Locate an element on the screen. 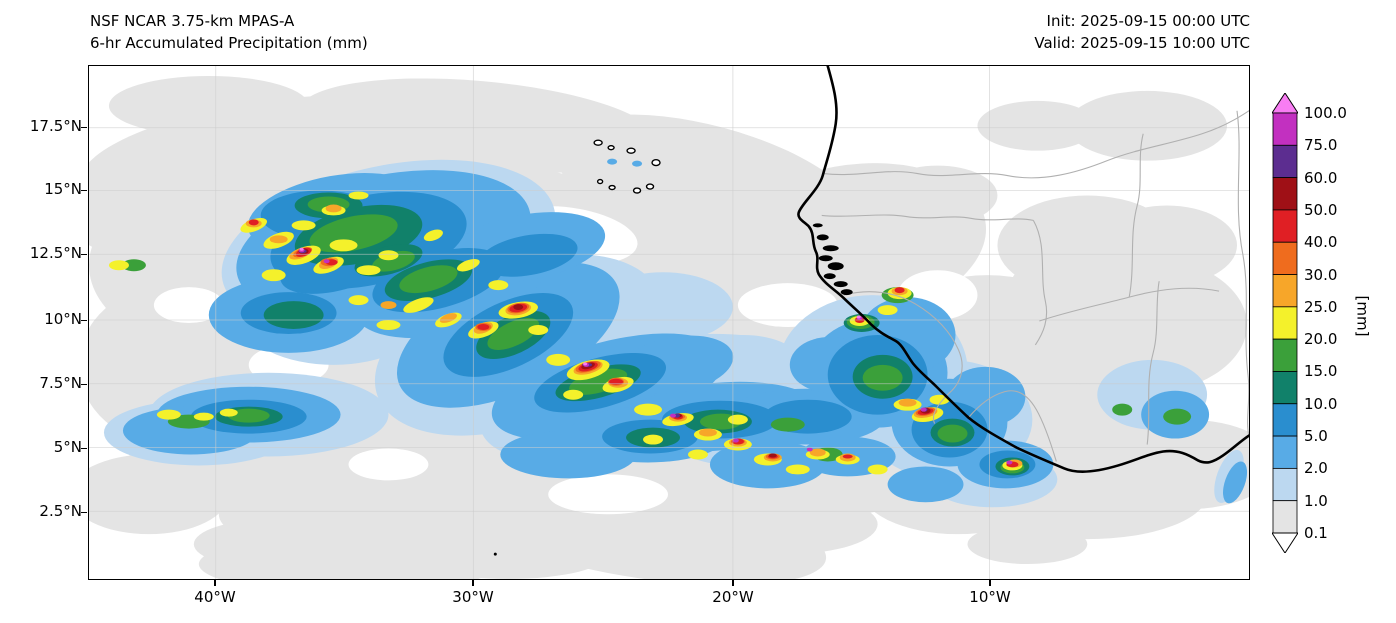 Image resolution: width=1396 pixels, height=623 pixels. colorbar is located at coordinates (1285, 323).